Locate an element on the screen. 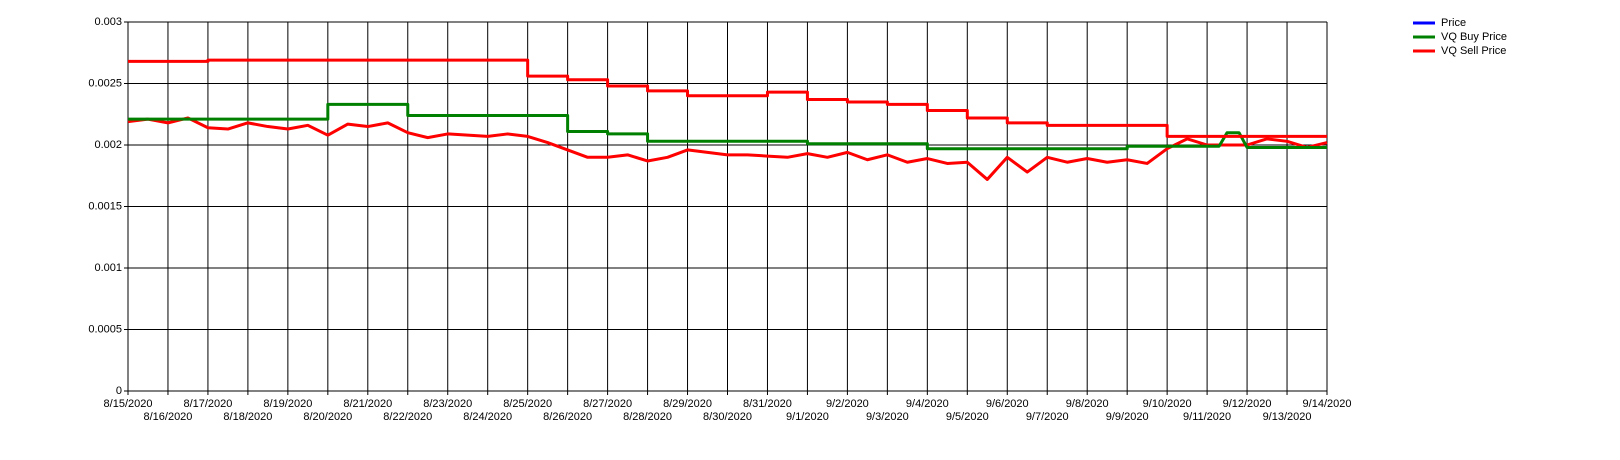 This screenshot has width=1620, height=460. y-tick-label: 0.001 is located at coordinates (108, 268).